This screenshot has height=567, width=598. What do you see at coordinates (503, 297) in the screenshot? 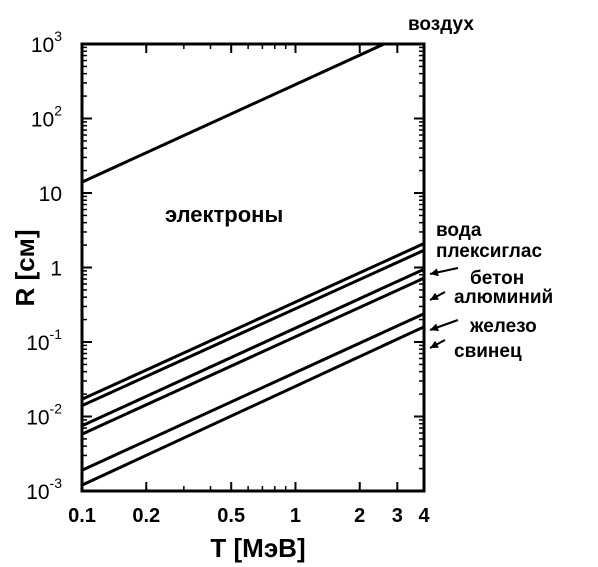
I see `series-label-4: алюминий` at bounding box center [503, 297].